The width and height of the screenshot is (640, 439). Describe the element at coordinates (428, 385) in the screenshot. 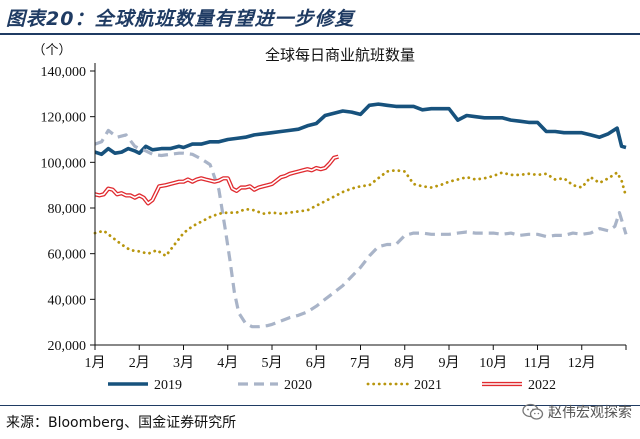

I see `legend-2021-label: 2021` at that location.